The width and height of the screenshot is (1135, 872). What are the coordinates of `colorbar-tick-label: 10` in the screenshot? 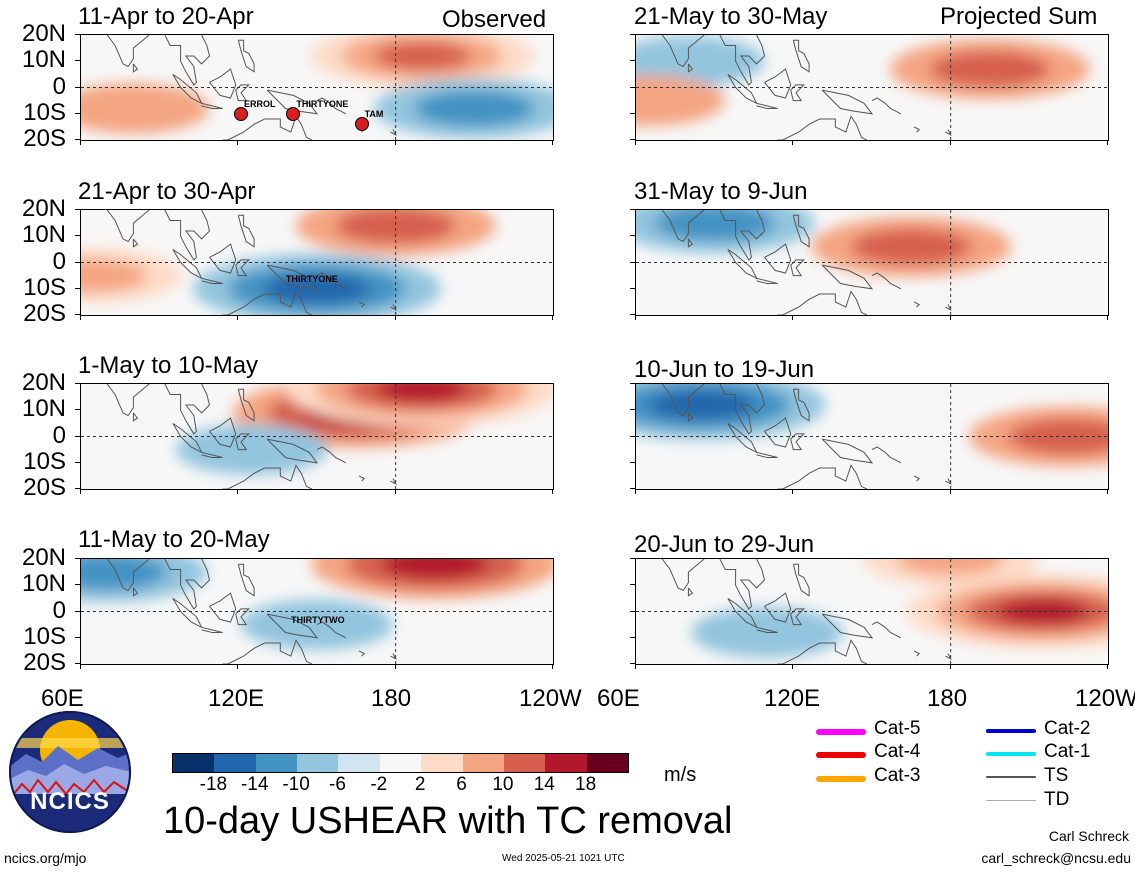 It's located at (503, 784).